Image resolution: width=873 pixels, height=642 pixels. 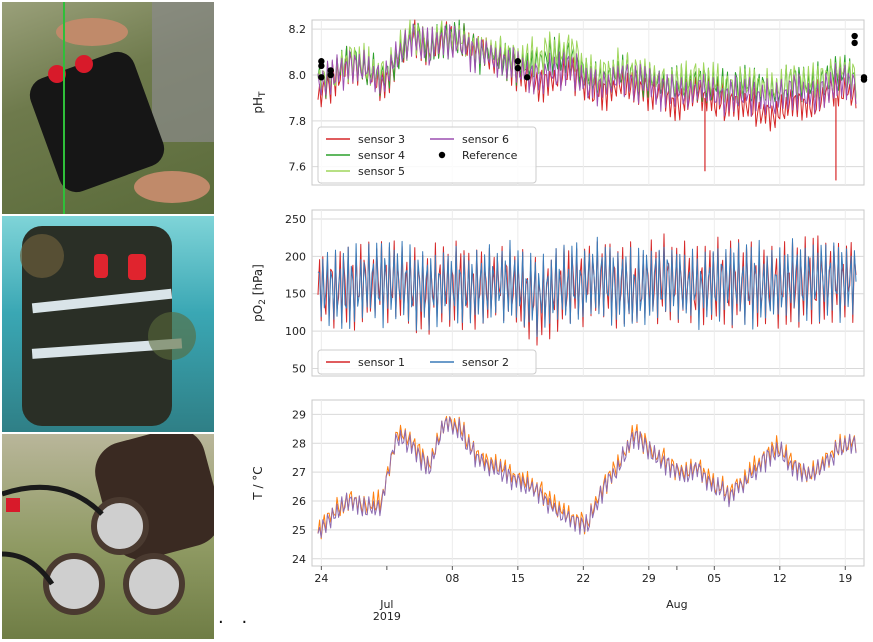 I want to click on y-tick-label: 8.0, so click(x=298, y=75).